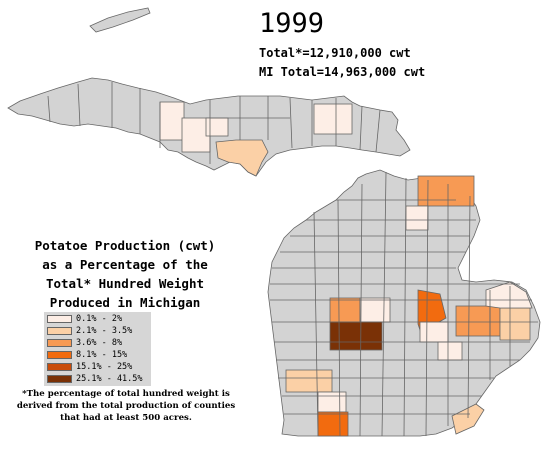  Describe the element at coordinates (446, 191) in the screenshot. I see `nlp-county-northeast` at that location.